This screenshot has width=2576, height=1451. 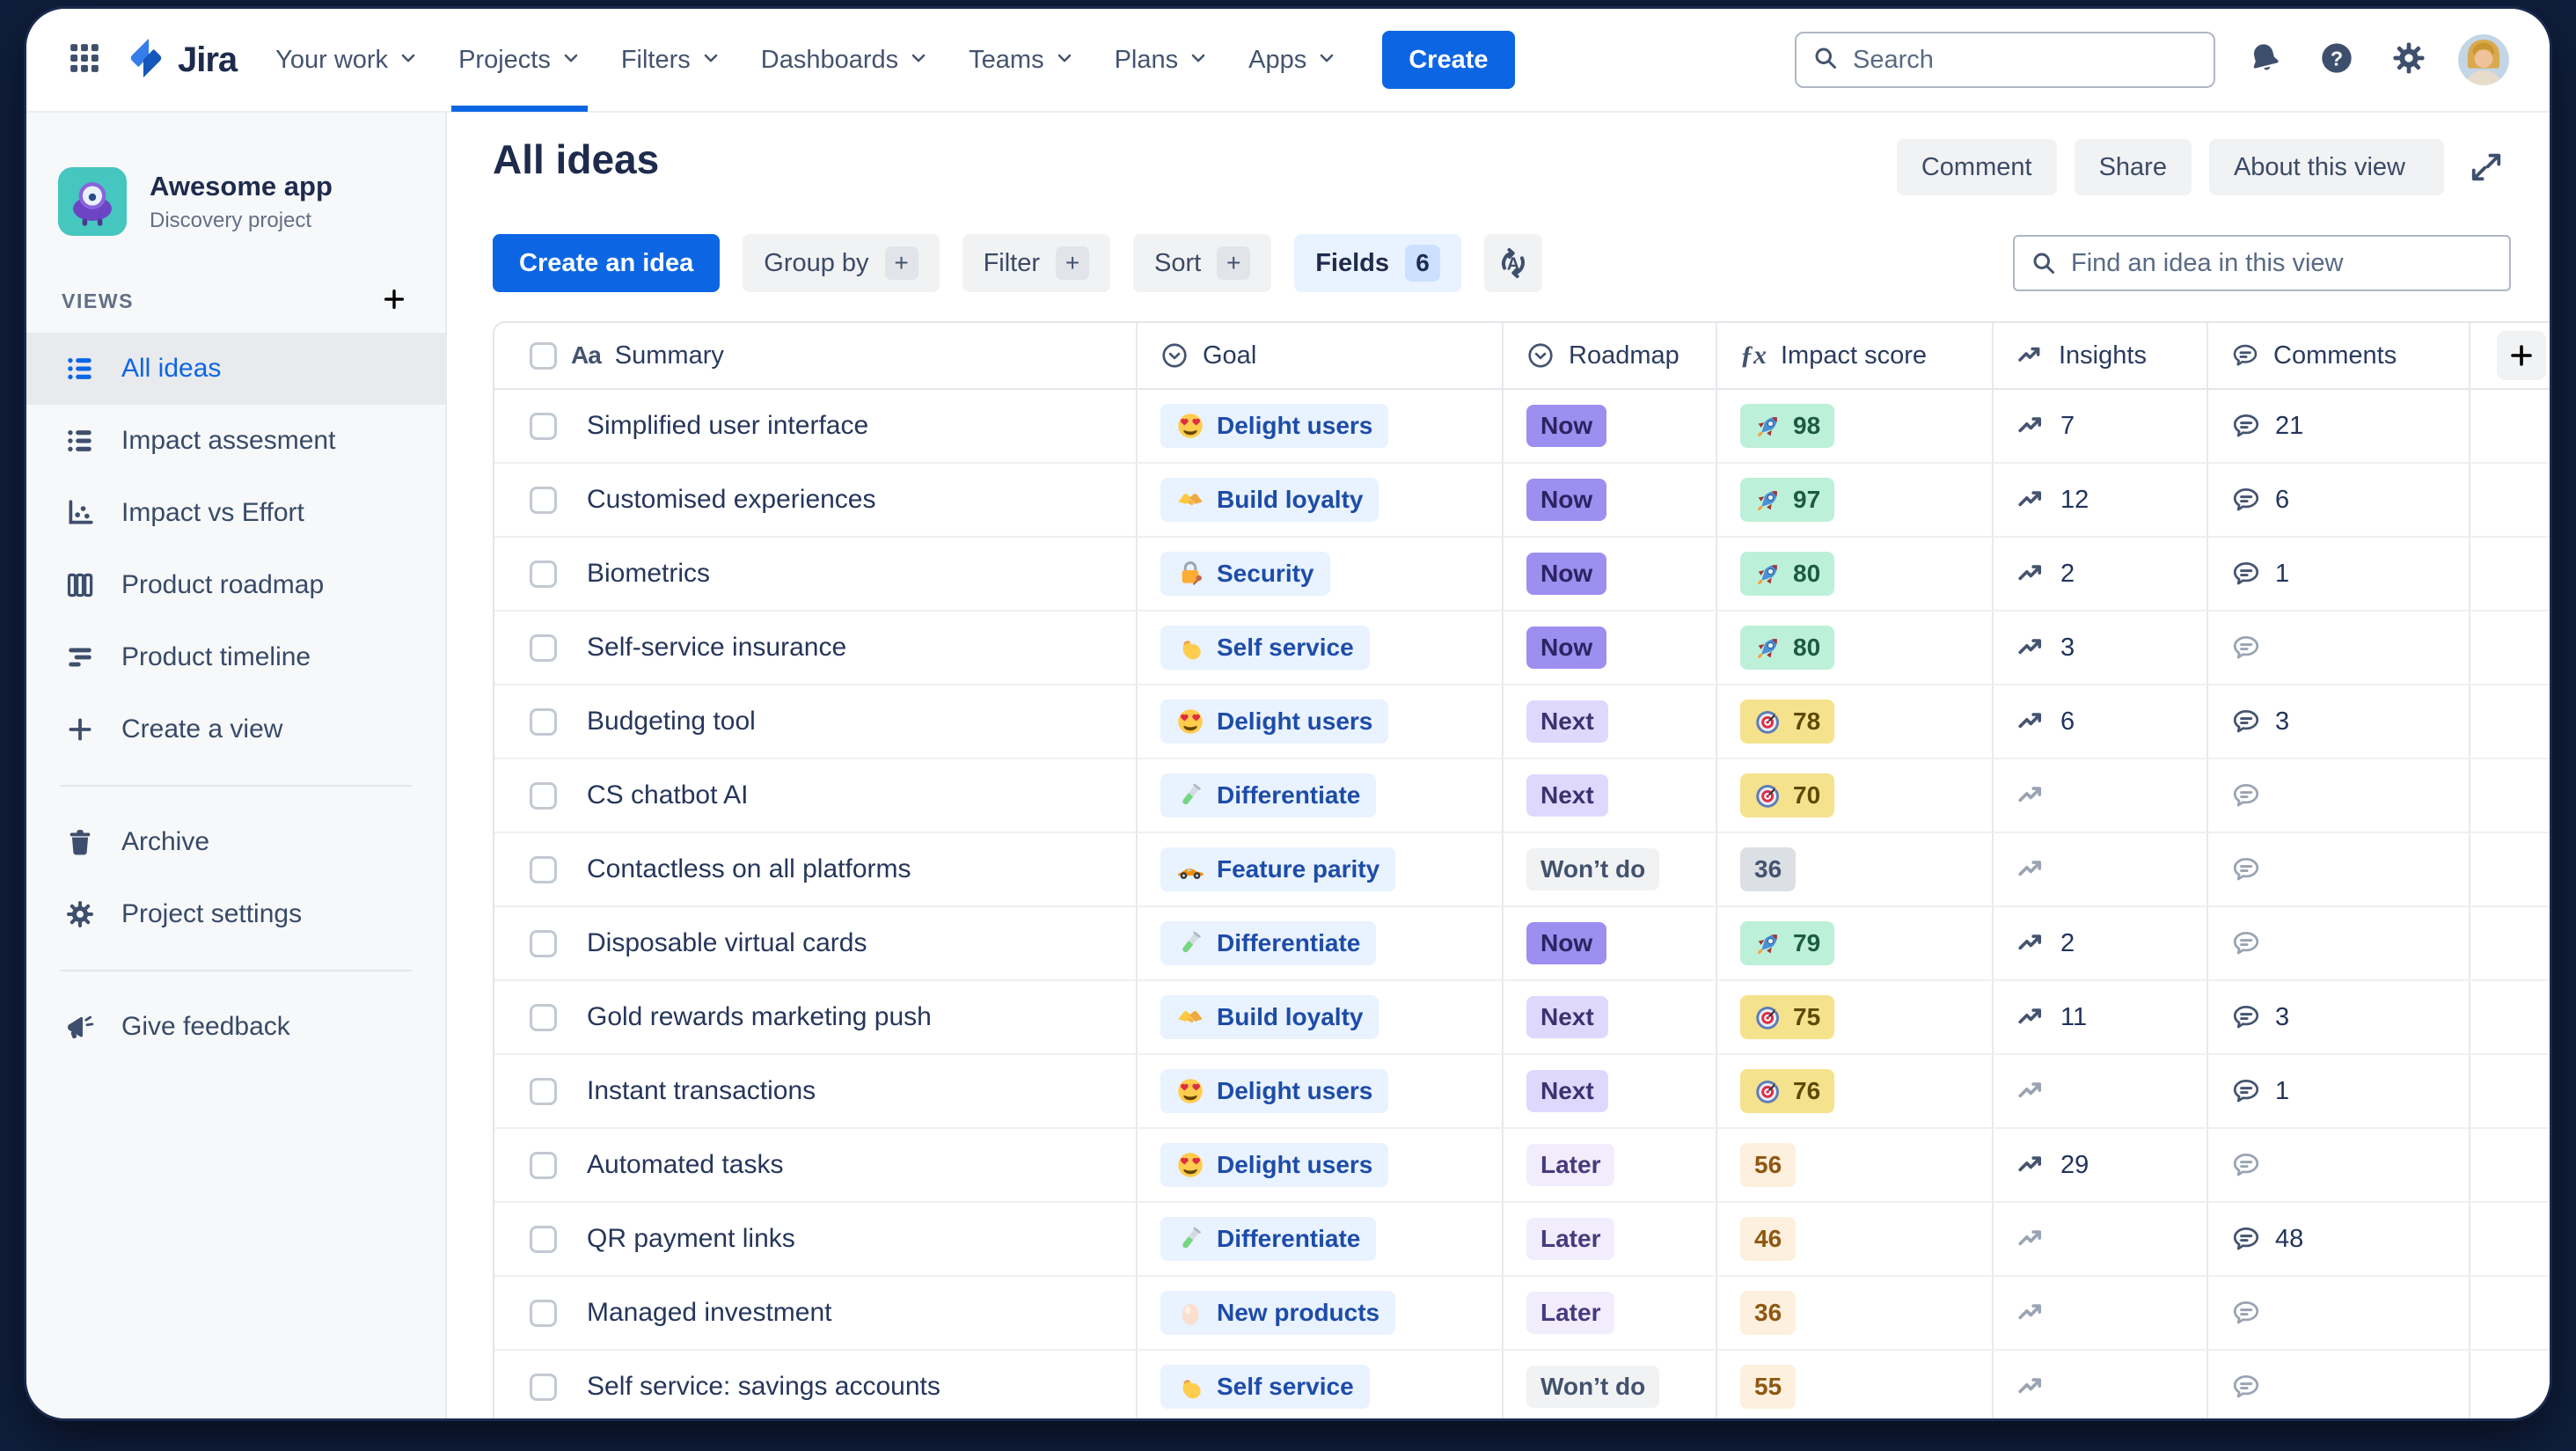 What do you see at coordinates (1855, 1384) in the screenshot?
I see `impact-score-cell: 55` at bounding box center [1855, 1384].